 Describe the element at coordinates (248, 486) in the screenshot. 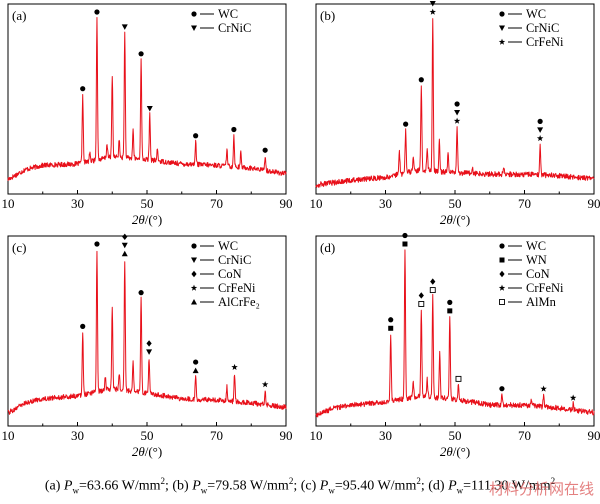

I see `caption-b-value: =79.58 W/mm` at that location.